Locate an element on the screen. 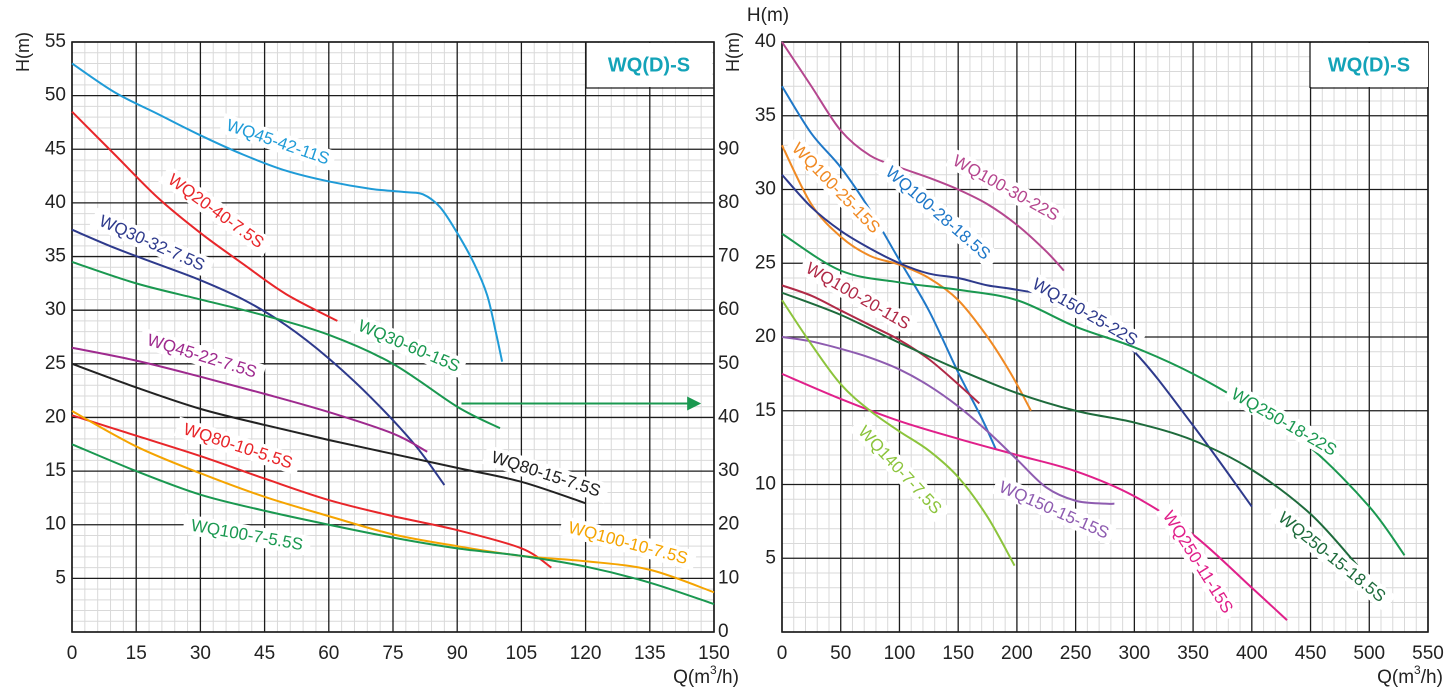  x-tick-label: 45 is located at coordinates (264, 653).